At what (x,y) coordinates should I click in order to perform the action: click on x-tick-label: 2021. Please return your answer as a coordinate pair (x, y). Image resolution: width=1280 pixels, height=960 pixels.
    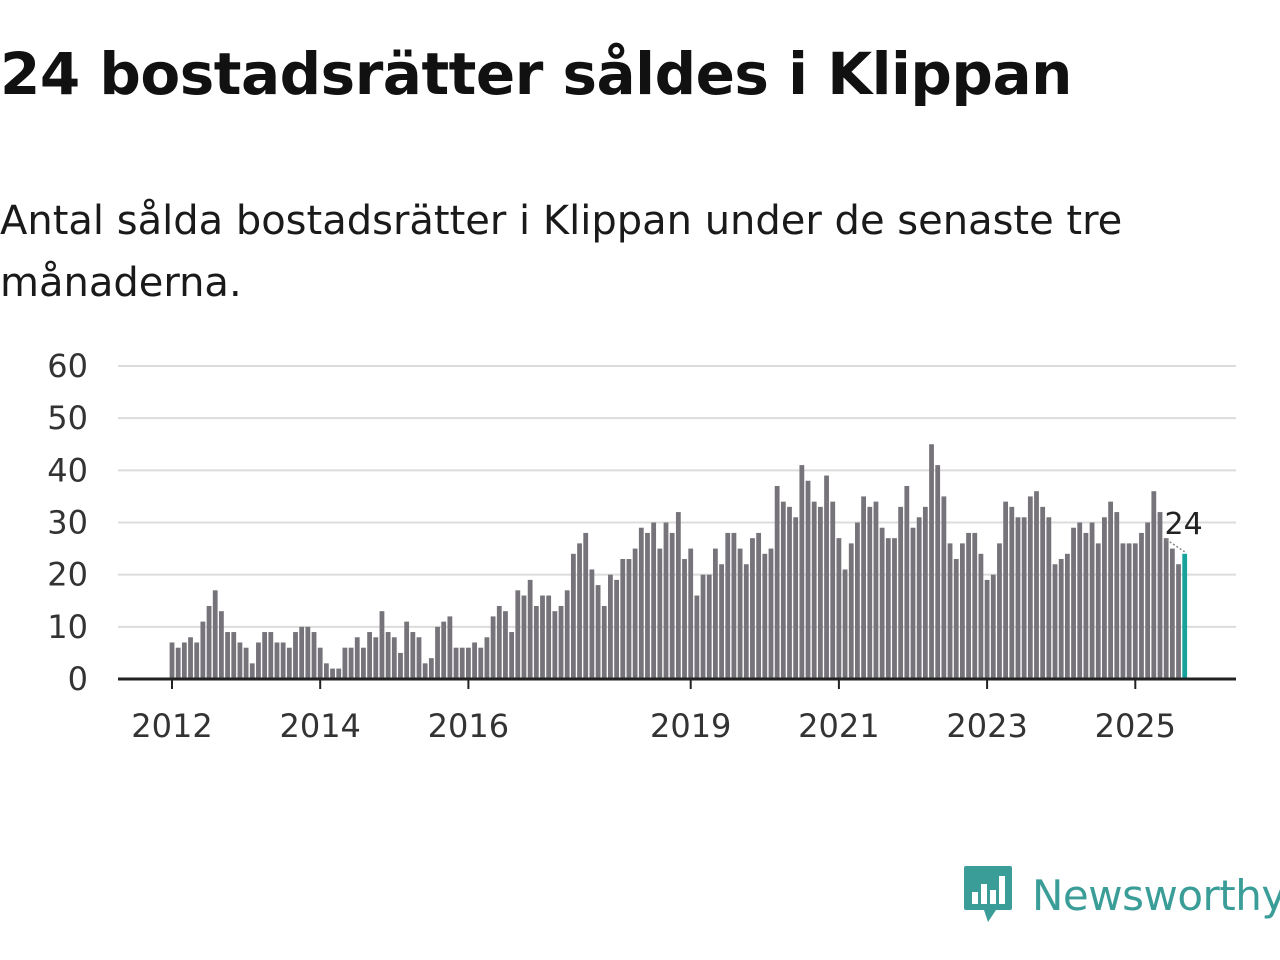
    Looking at the image, I should click on (838, 726).